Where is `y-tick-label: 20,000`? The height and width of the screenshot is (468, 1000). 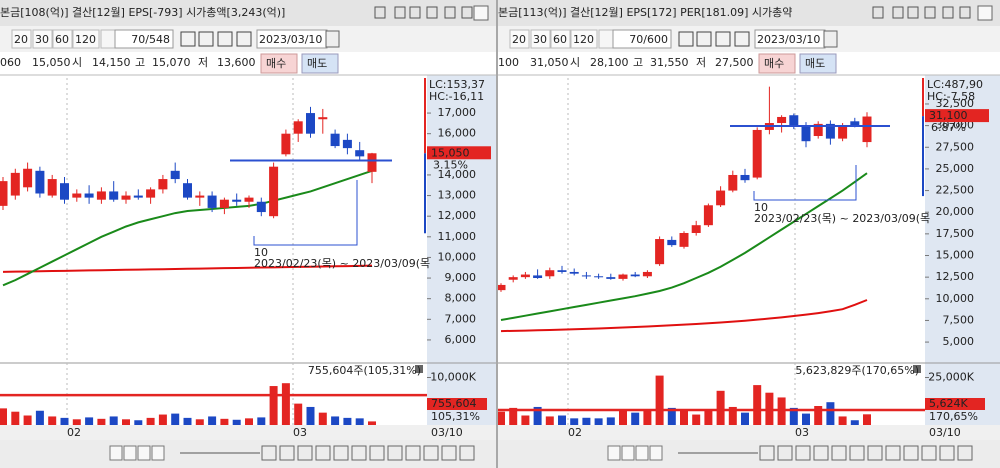
y-tick-label: 20,000 is located at coordinates (955, 211).